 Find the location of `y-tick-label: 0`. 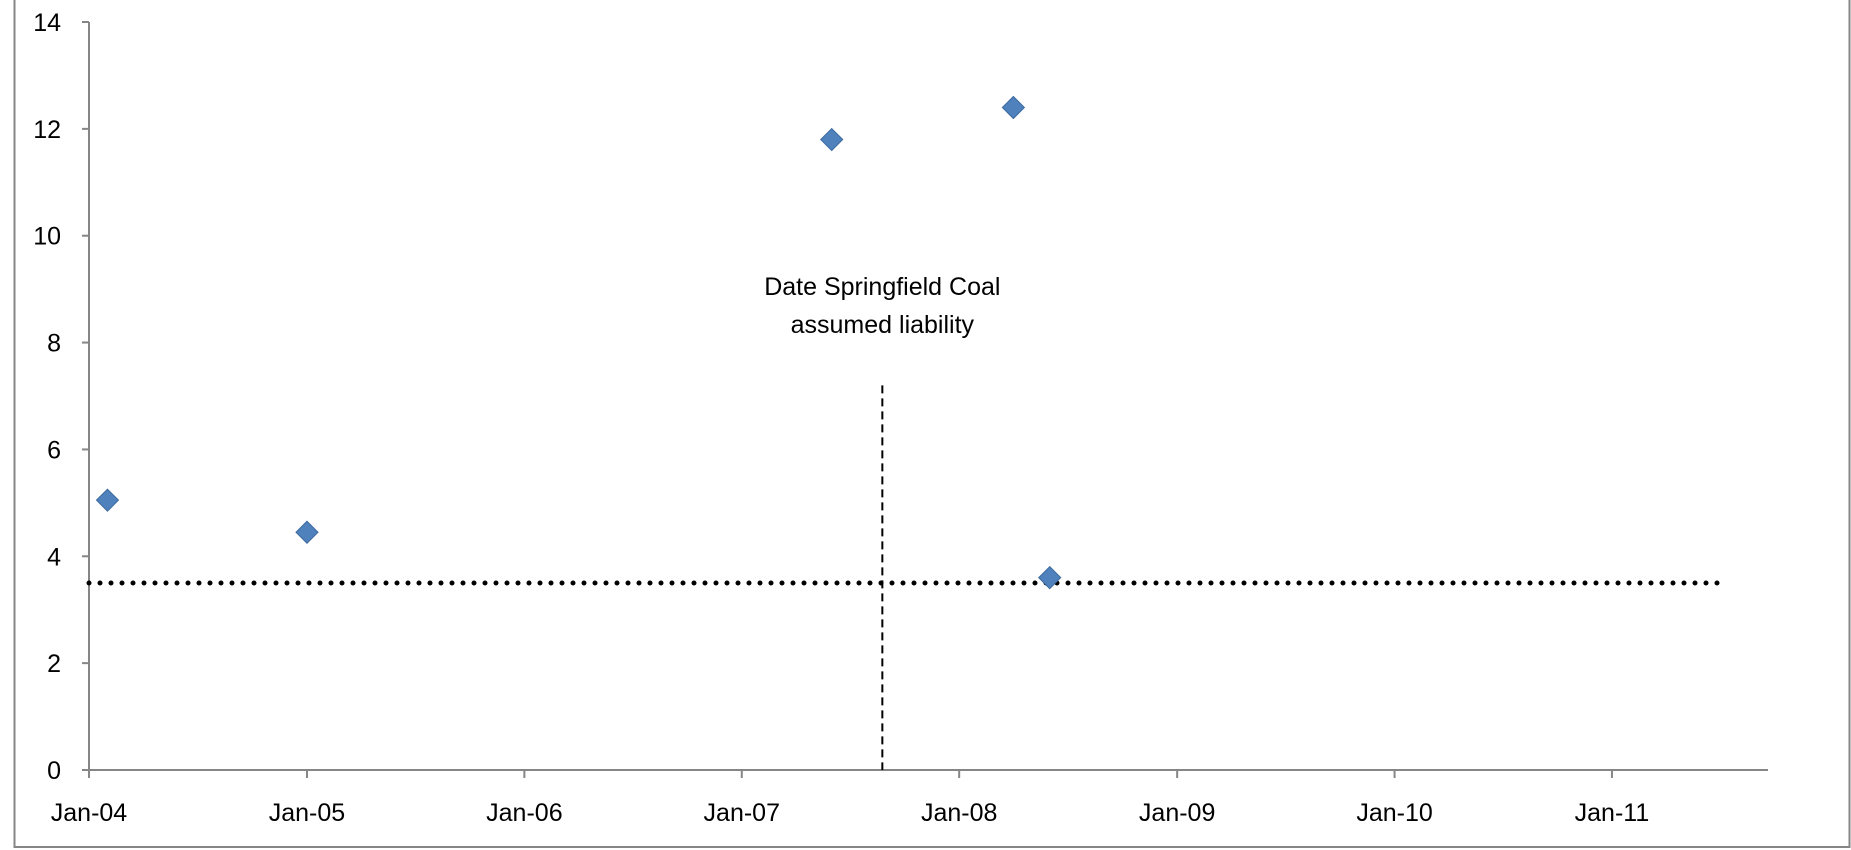

y-tick-label: 0 is located at coordinates (54, 771).